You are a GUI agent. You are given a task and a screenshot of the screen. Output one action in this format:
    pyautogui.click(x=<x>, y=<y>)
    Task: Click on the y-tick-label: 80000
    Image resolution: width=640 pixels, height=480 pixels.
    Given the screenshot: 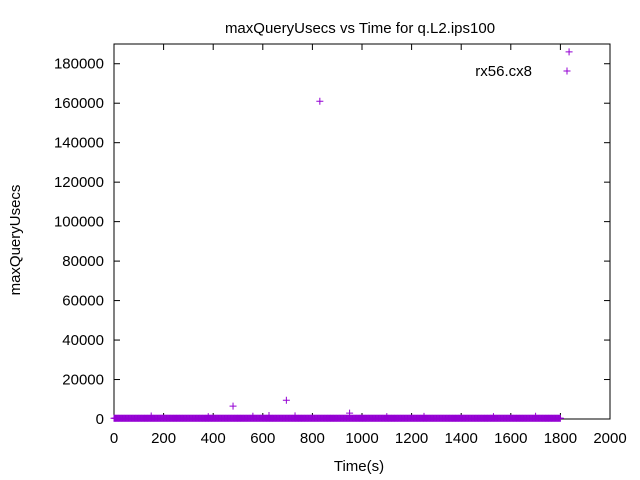 What is the action you would take?
    pyautogui.click(x=83, y=261)
    